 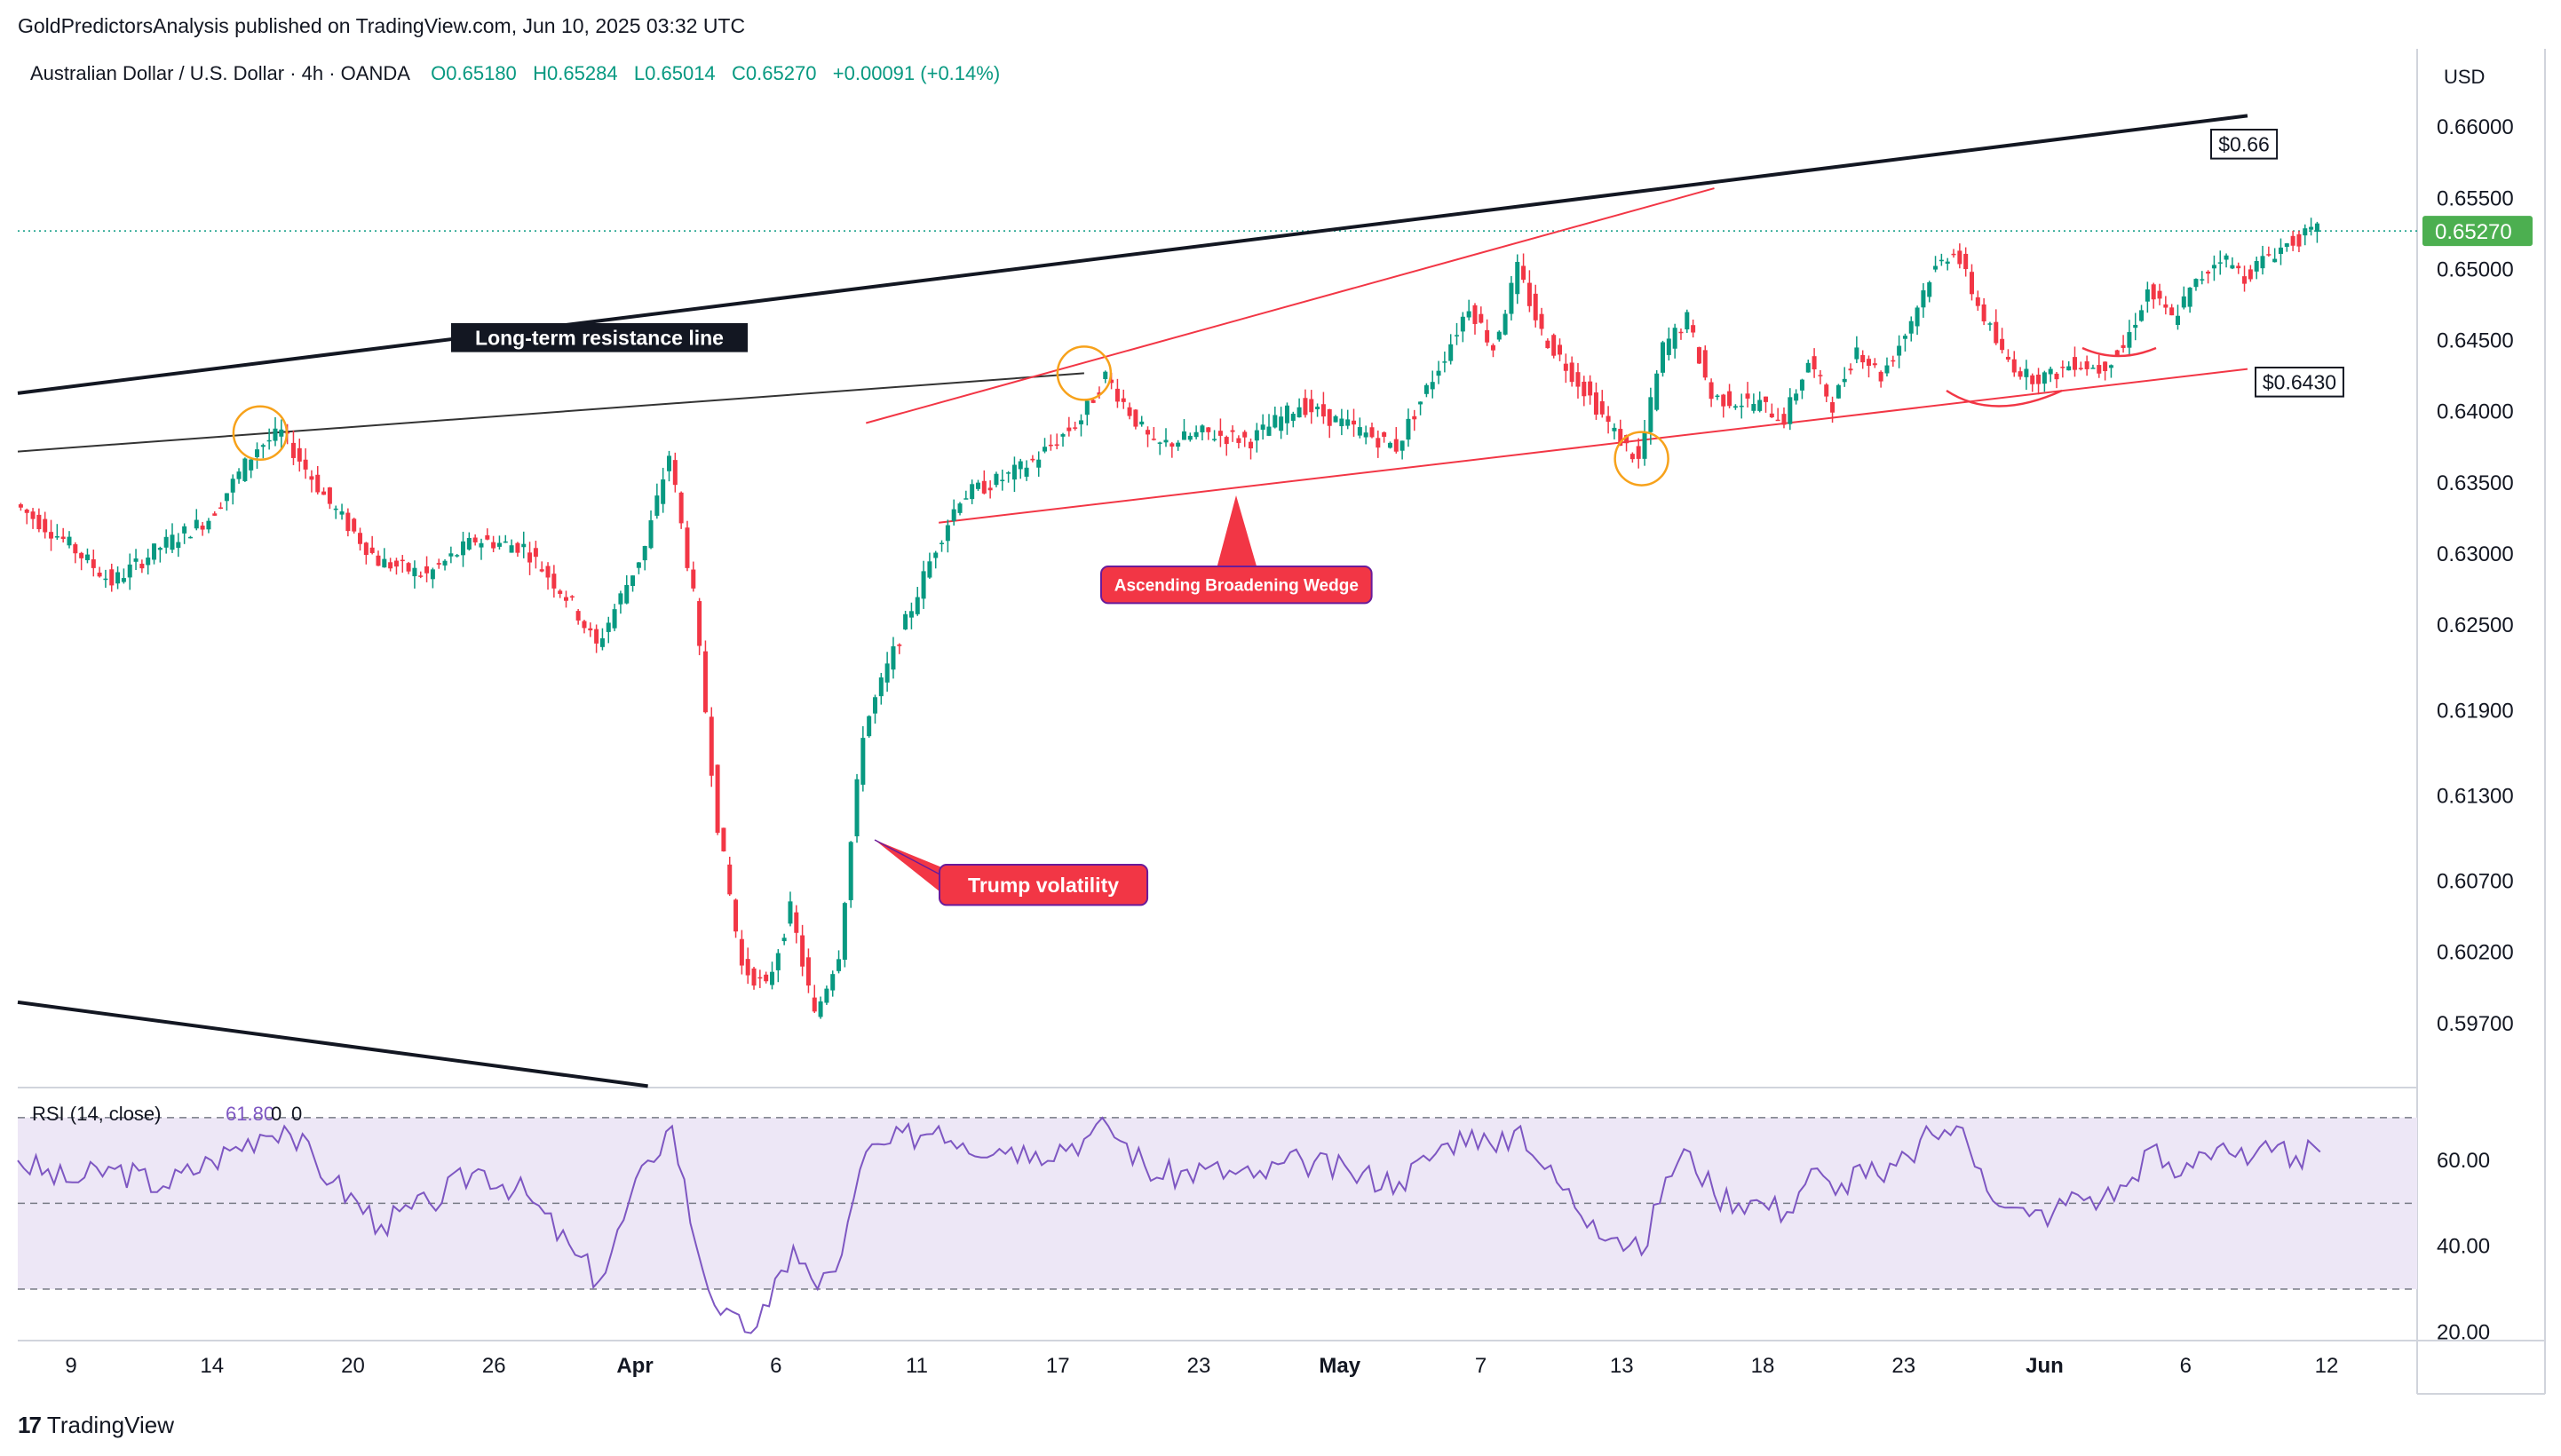 I want to click on price-tick-label: 0.62500, so click(x=2475, y=625).